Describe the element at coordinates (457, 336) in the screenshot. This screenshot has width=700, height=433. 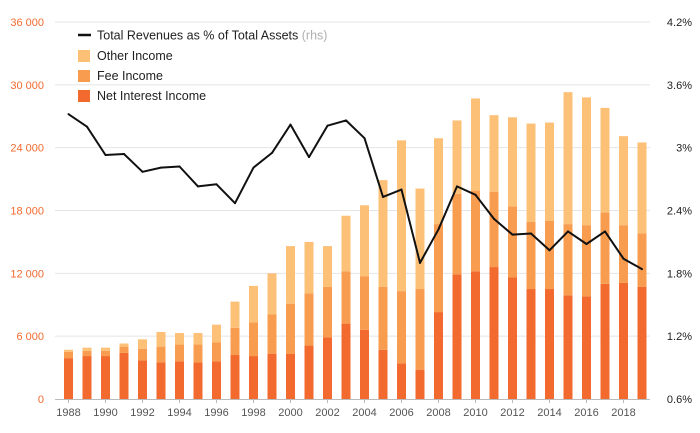
I see `bar-net-interest-income-2009` at that location.